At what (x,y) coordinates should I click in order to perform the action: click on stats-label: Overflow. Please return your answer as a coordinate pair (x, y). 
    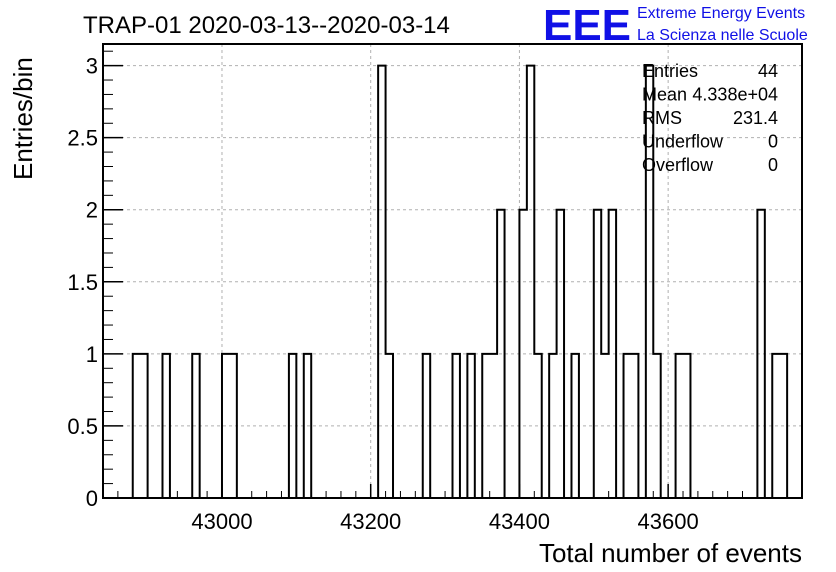
    Looking at the image, I should click on (678, 165).